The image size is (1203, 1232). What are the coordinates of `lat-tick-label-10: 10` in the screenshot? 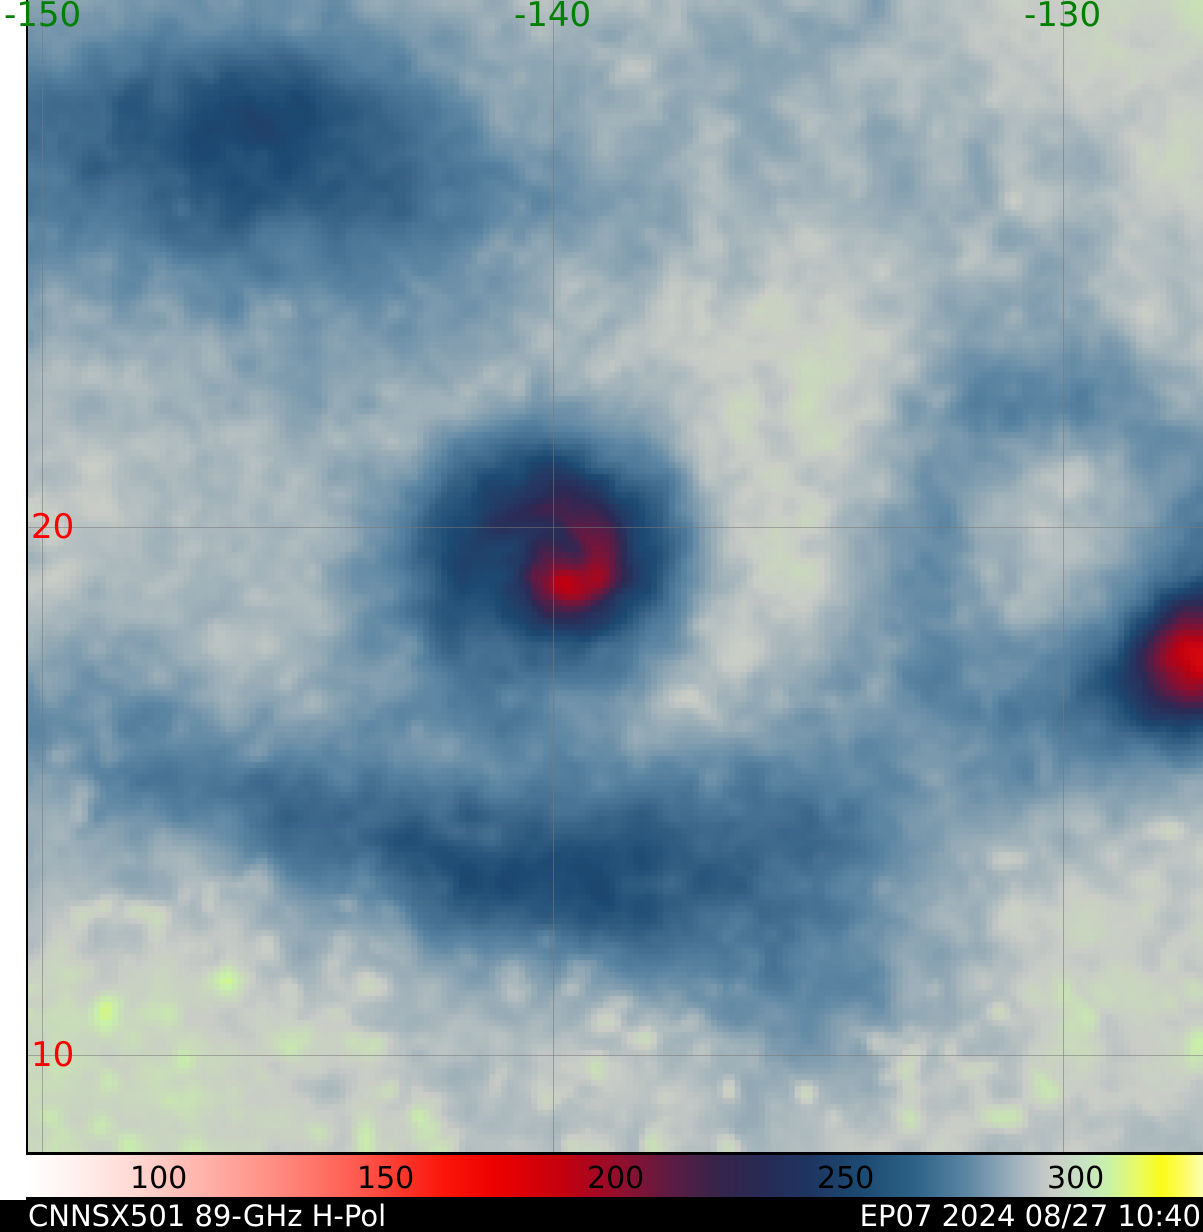 It's located at (53, 1055).